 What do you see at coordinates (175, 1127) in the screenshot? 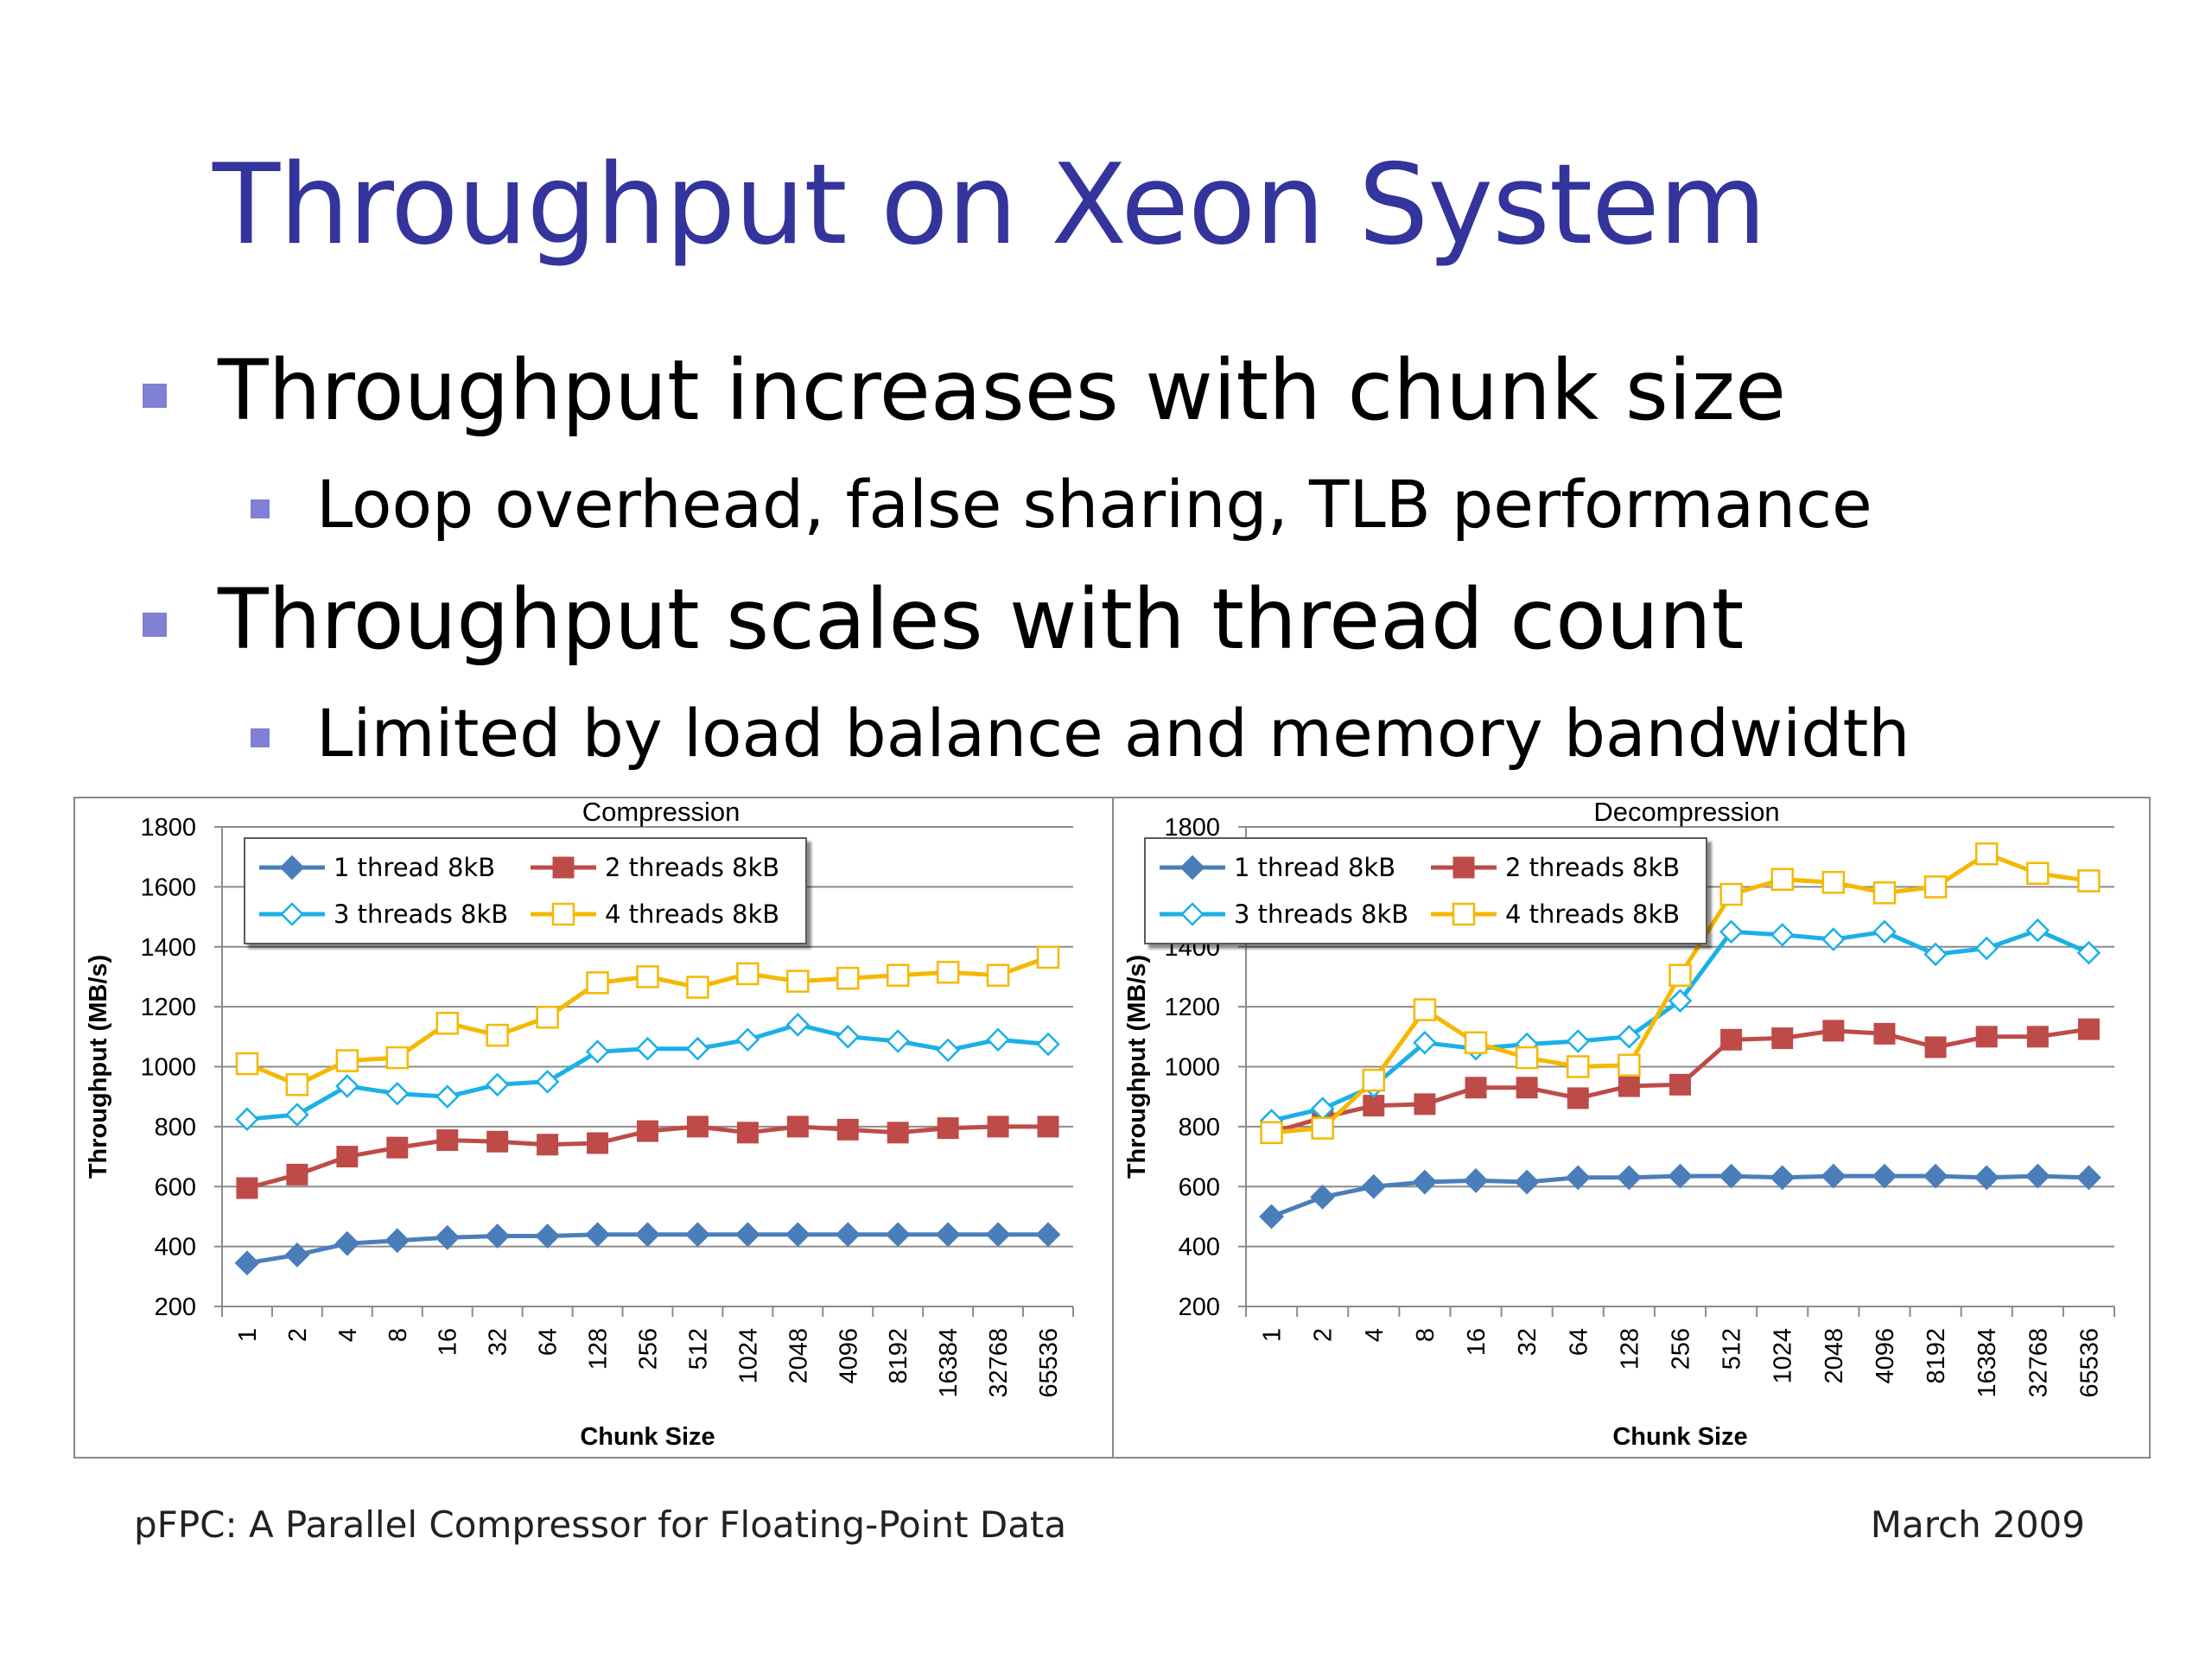
I see `y-tick-label: 800` at bounding box center [175, 1127].